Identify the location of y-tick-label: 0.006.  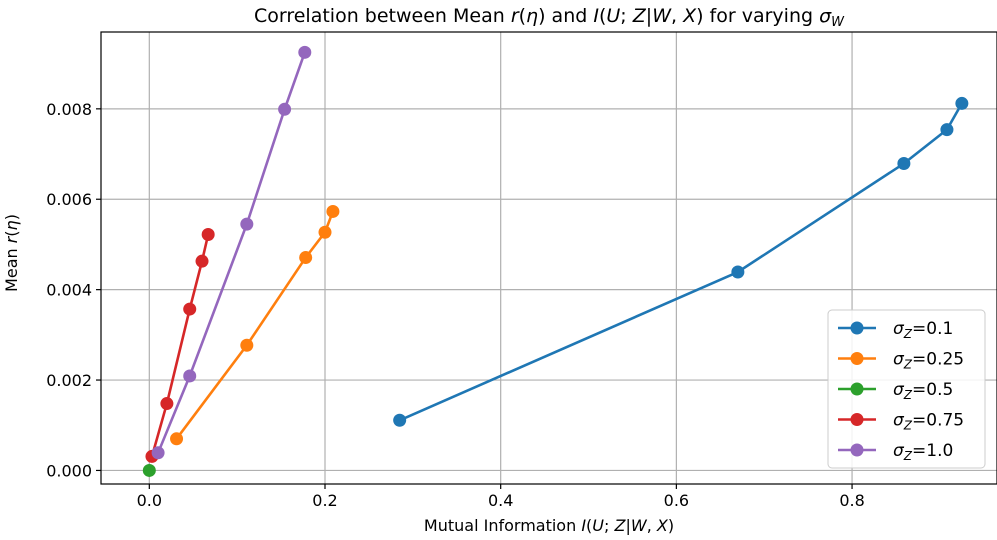
(69, 199).